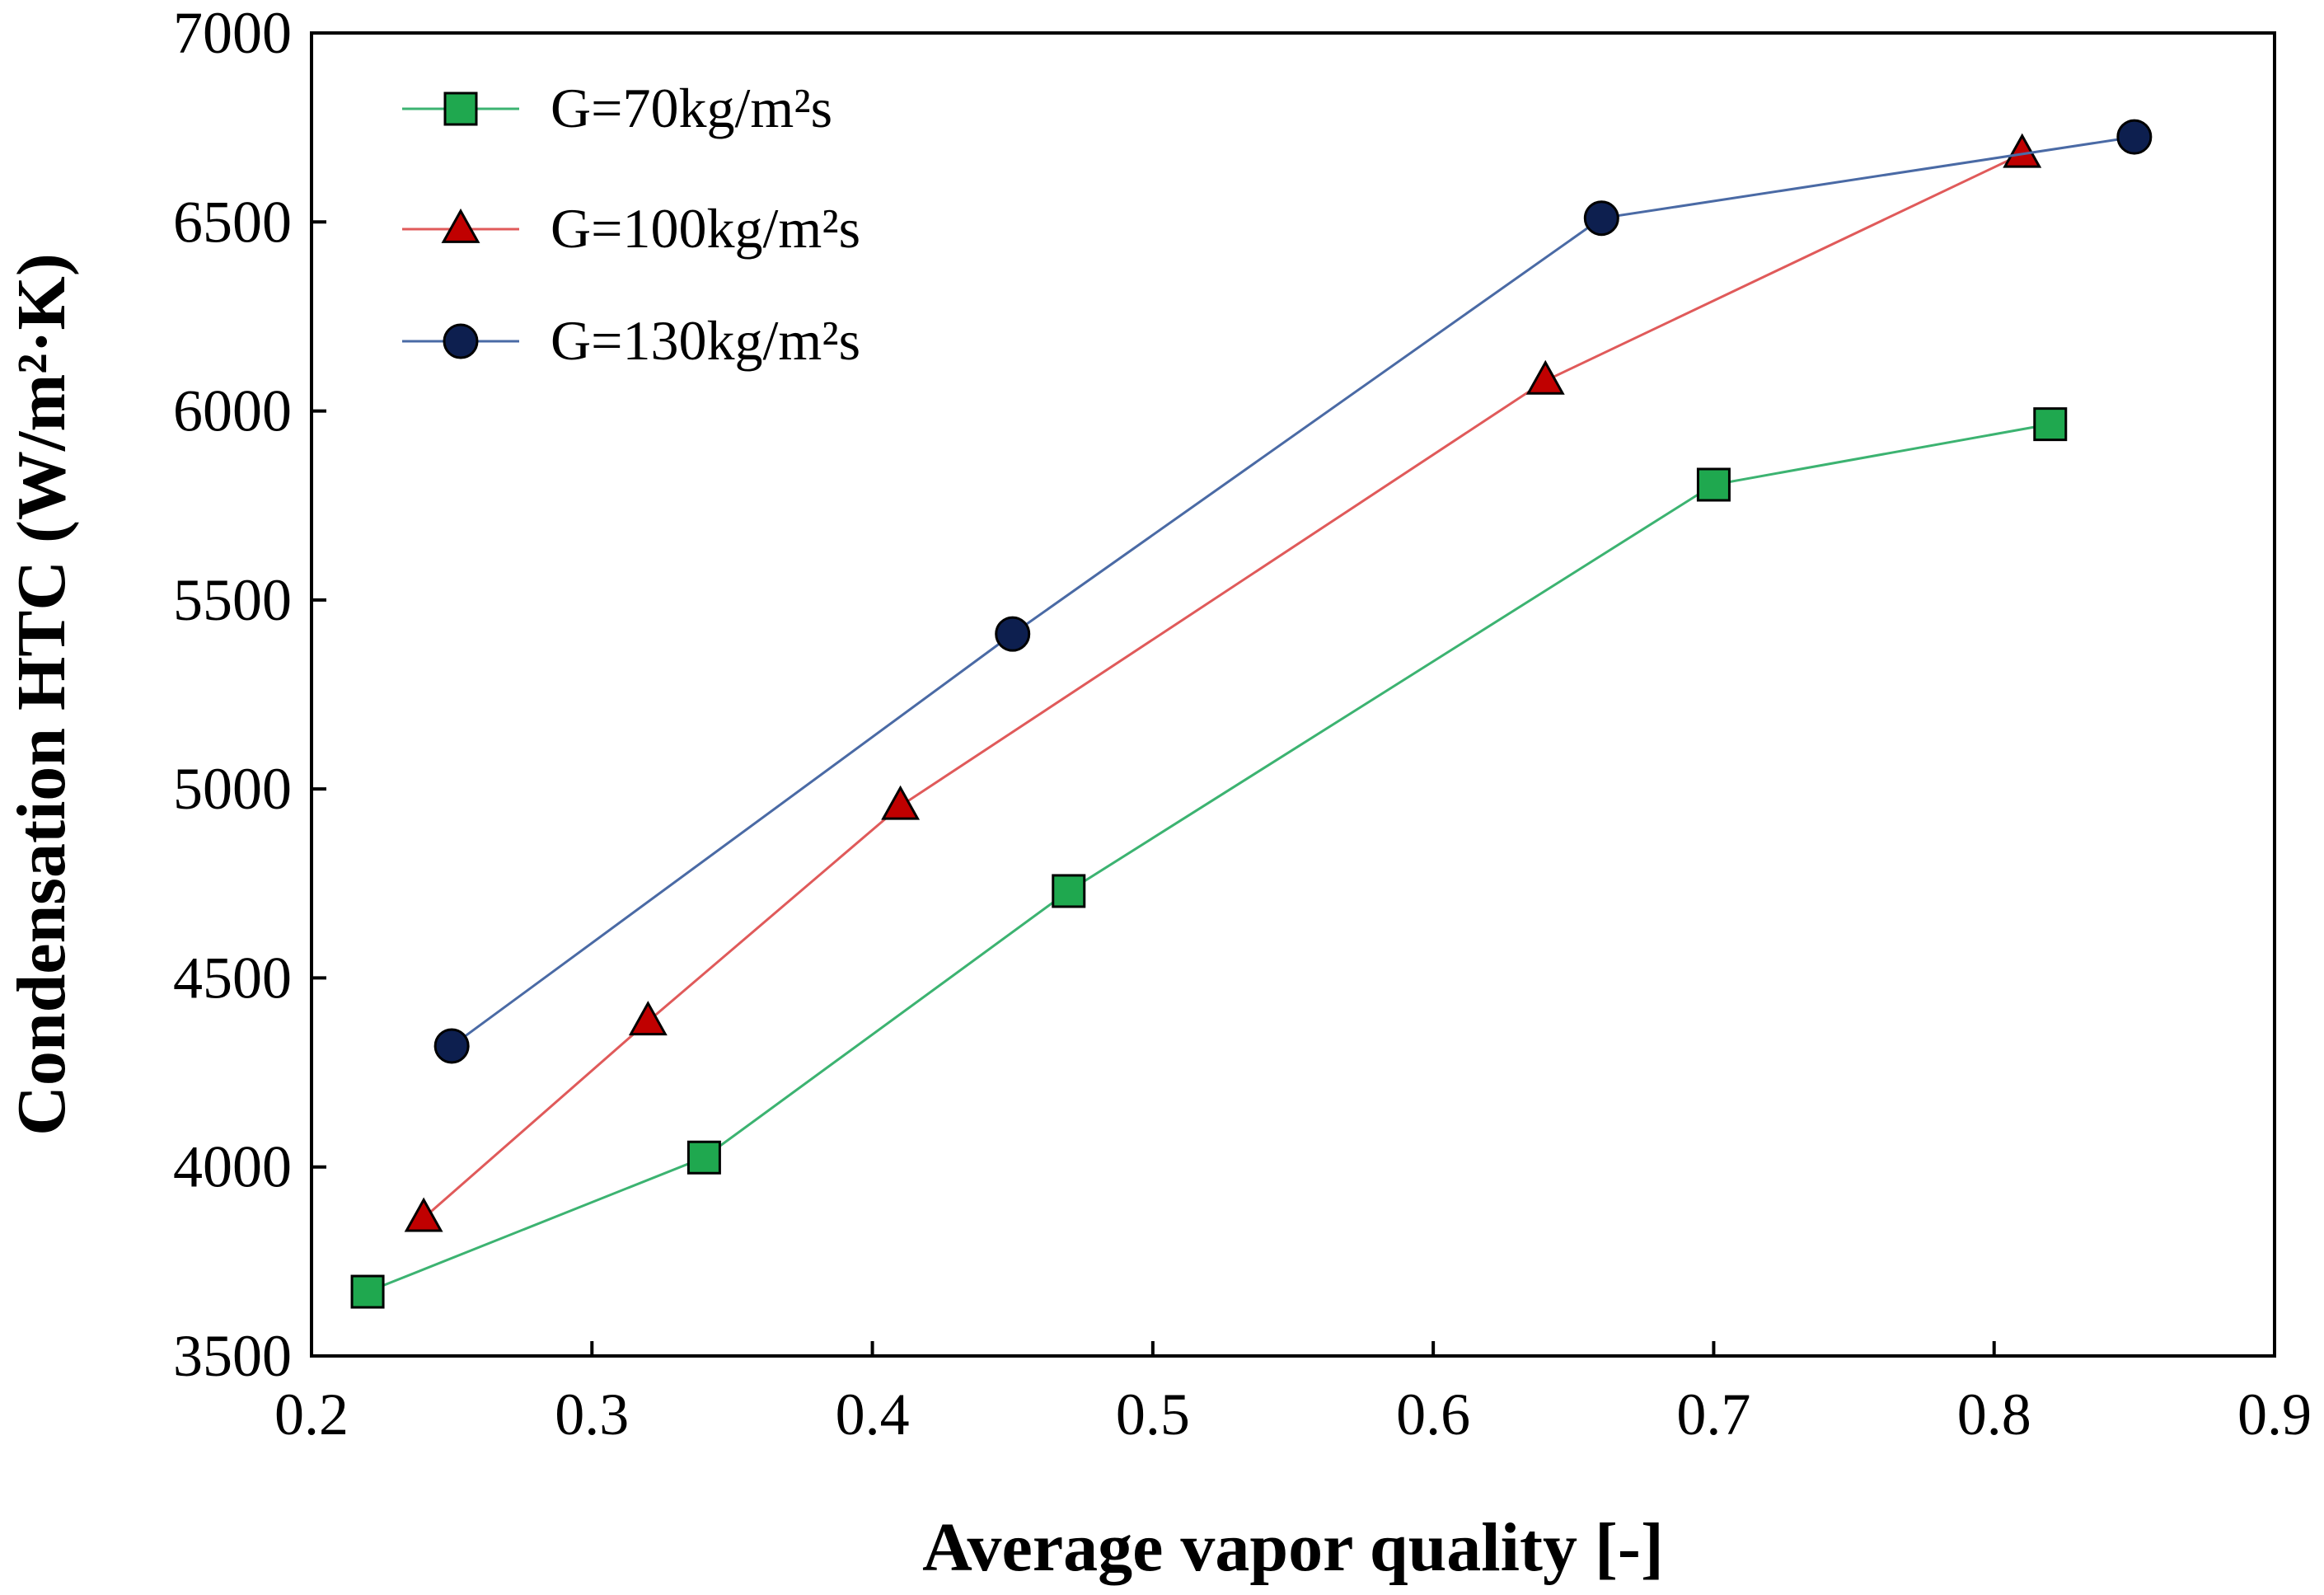 Image resolution: width=2324 pixels, height=1595 pixels. What do you see at coordinates (233, 978) in the screenshot?
I see `y-tick-label: 4500` at bounding box center [233, 978].